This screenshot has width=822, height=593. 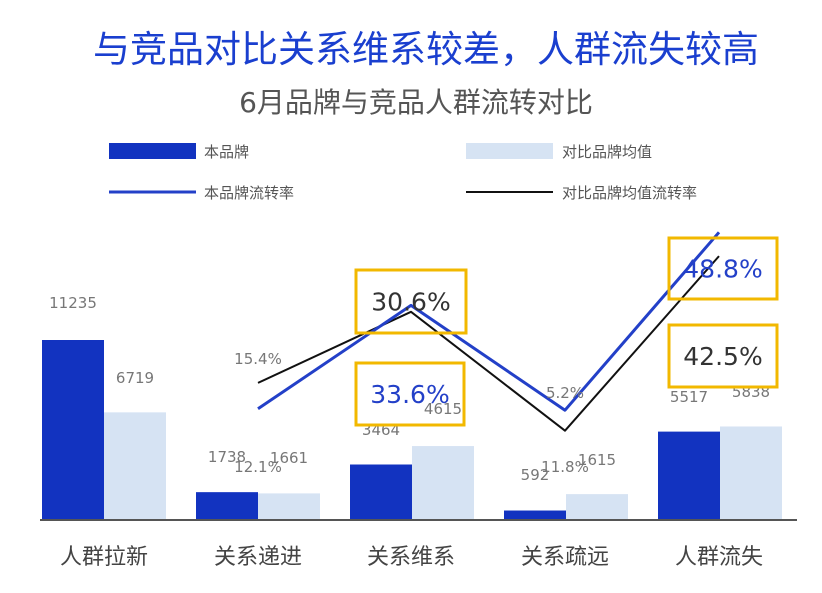 I want to click on rate-label-brand-3: 11.8%, so click(x=565, y=467).